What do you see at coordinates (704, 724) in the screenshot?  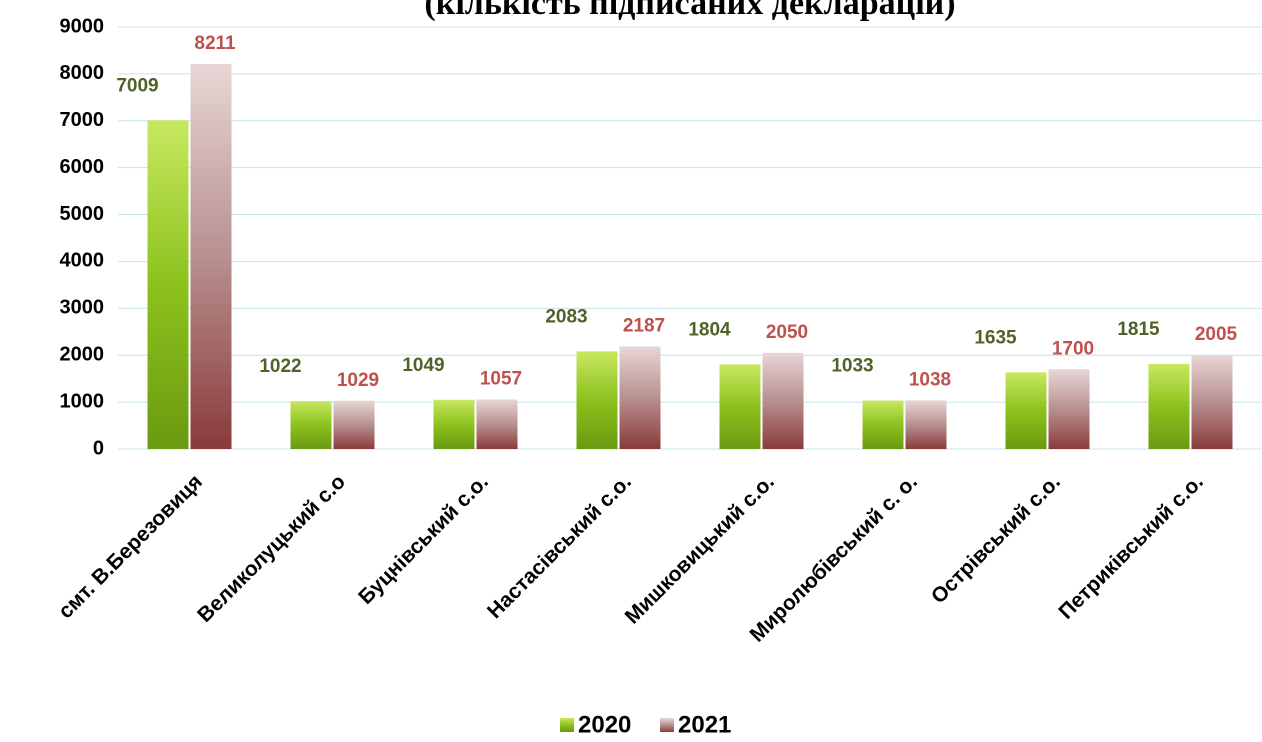 I see `legend-label: 2021` at bounding box center [704, 724].